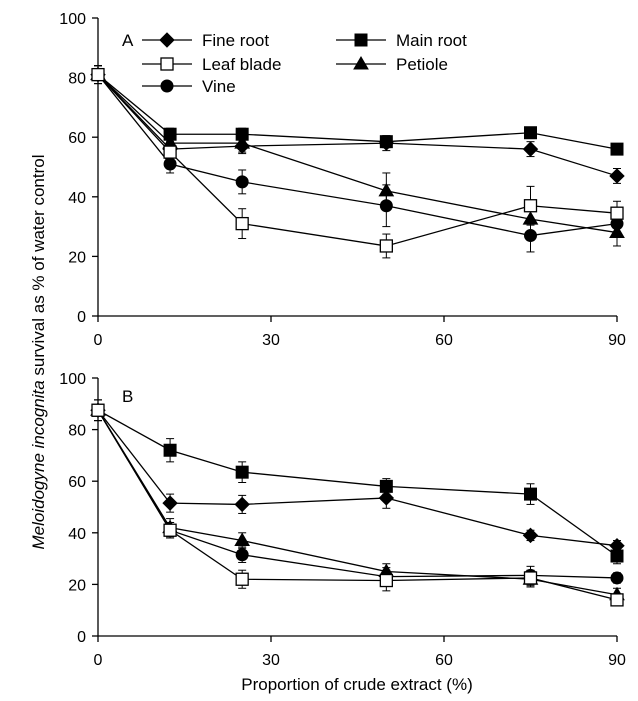  I want to click on y-axis-label-rest: survival as % of water control, so click(38, 268).